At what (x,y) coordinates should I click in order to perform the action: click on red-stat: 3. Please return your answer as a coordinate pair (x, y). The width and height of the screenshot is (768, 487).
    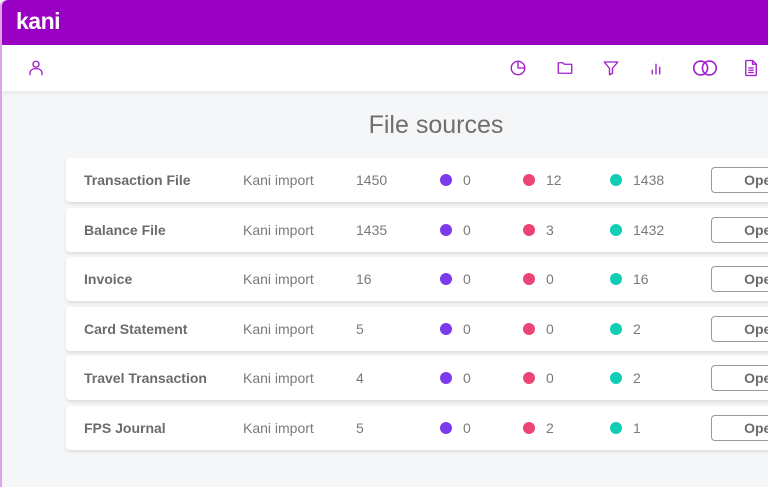
    Looking at the image, I should click on (538, 230).